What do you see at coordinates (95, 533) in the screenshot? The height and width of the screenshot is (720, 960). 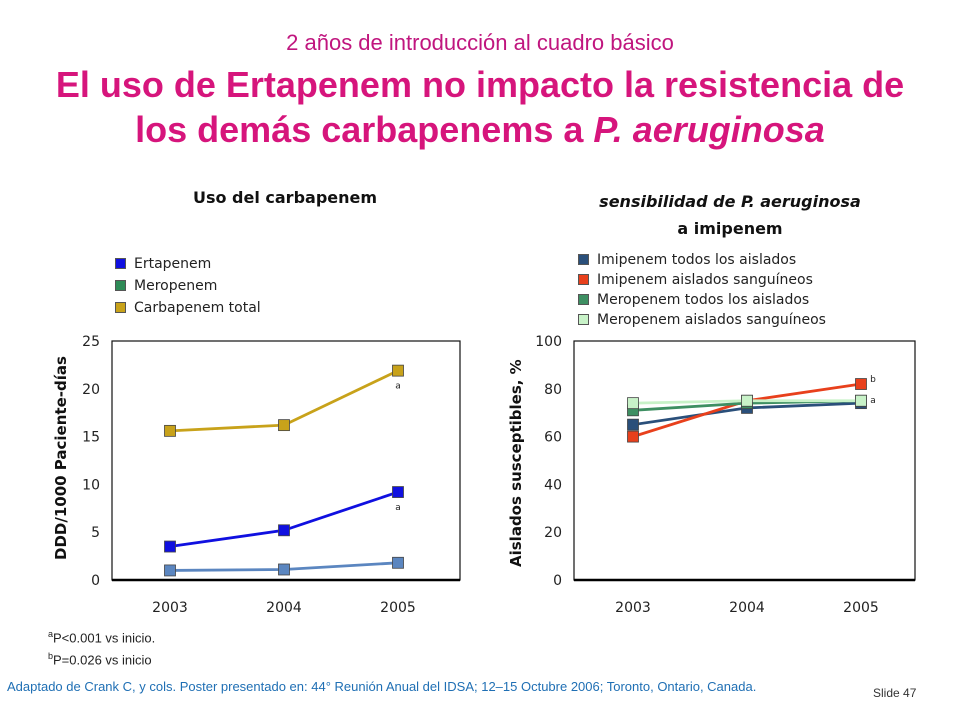 I see `left-y-tick-label: 5` at bounding box center [95, 533].